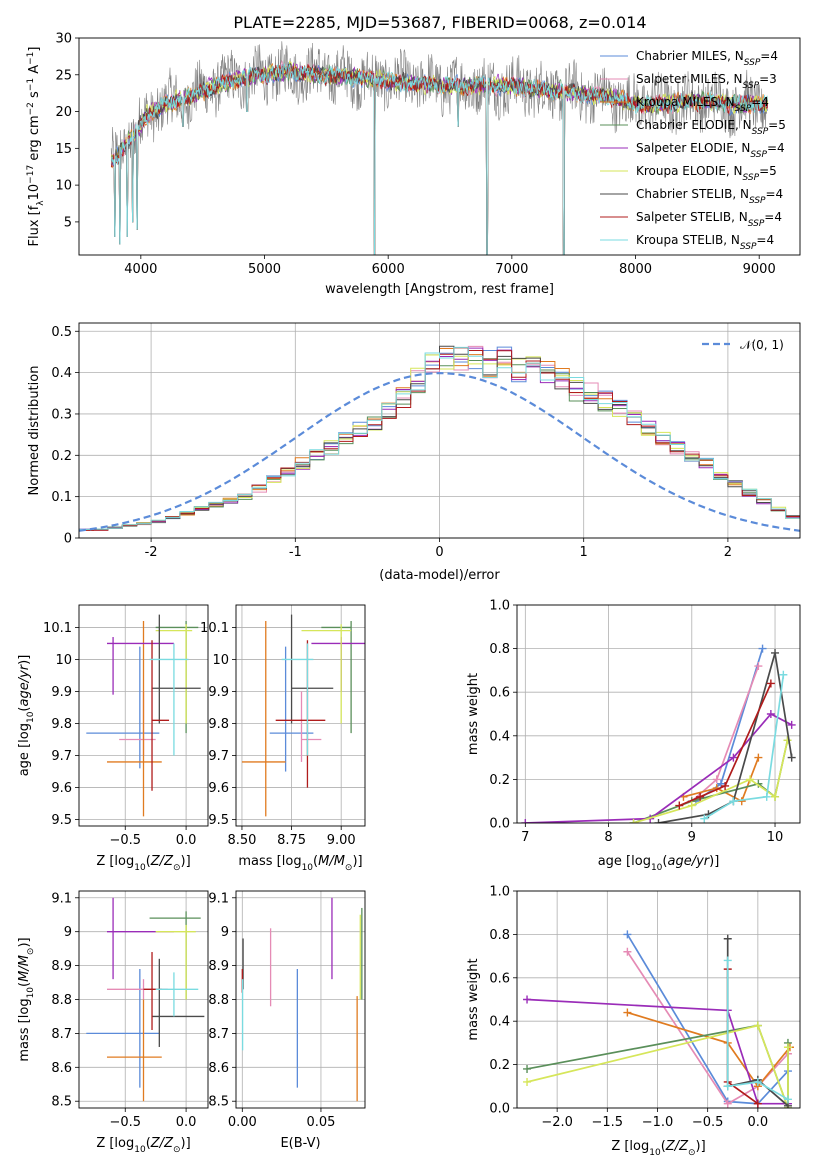  What do you see at coordinates (702, 104) in the screenshot?
I see `legend-label-kroupa_miles: Kroupa MILES, NSSP=4` at bounding box center [702, 104].